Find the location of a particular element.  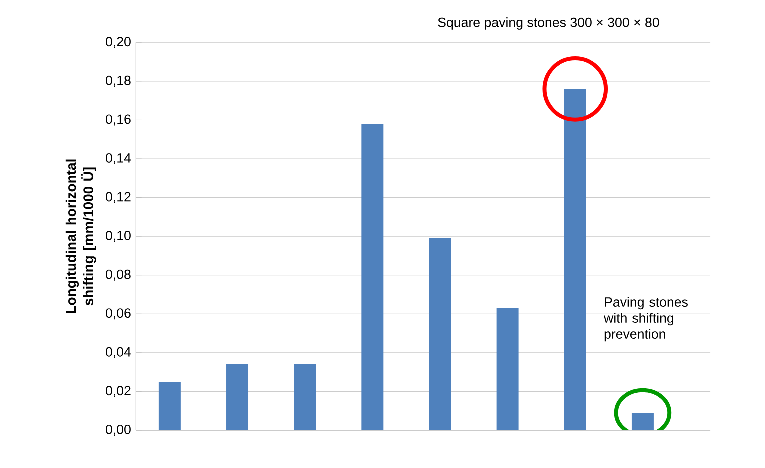

y-tick-label: 0,06 is located at coordinates (118, 314).